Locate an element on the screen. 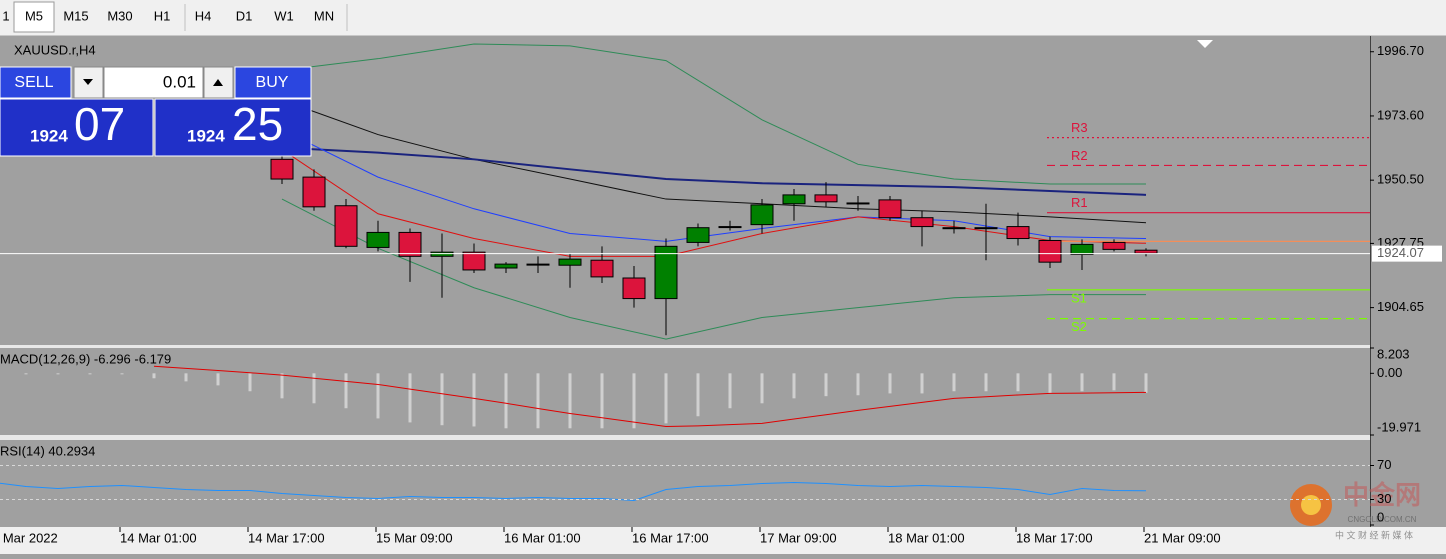  logo-slogan: 中 文 财 经 新 媒 体 is located at coordinates (1374, 534).